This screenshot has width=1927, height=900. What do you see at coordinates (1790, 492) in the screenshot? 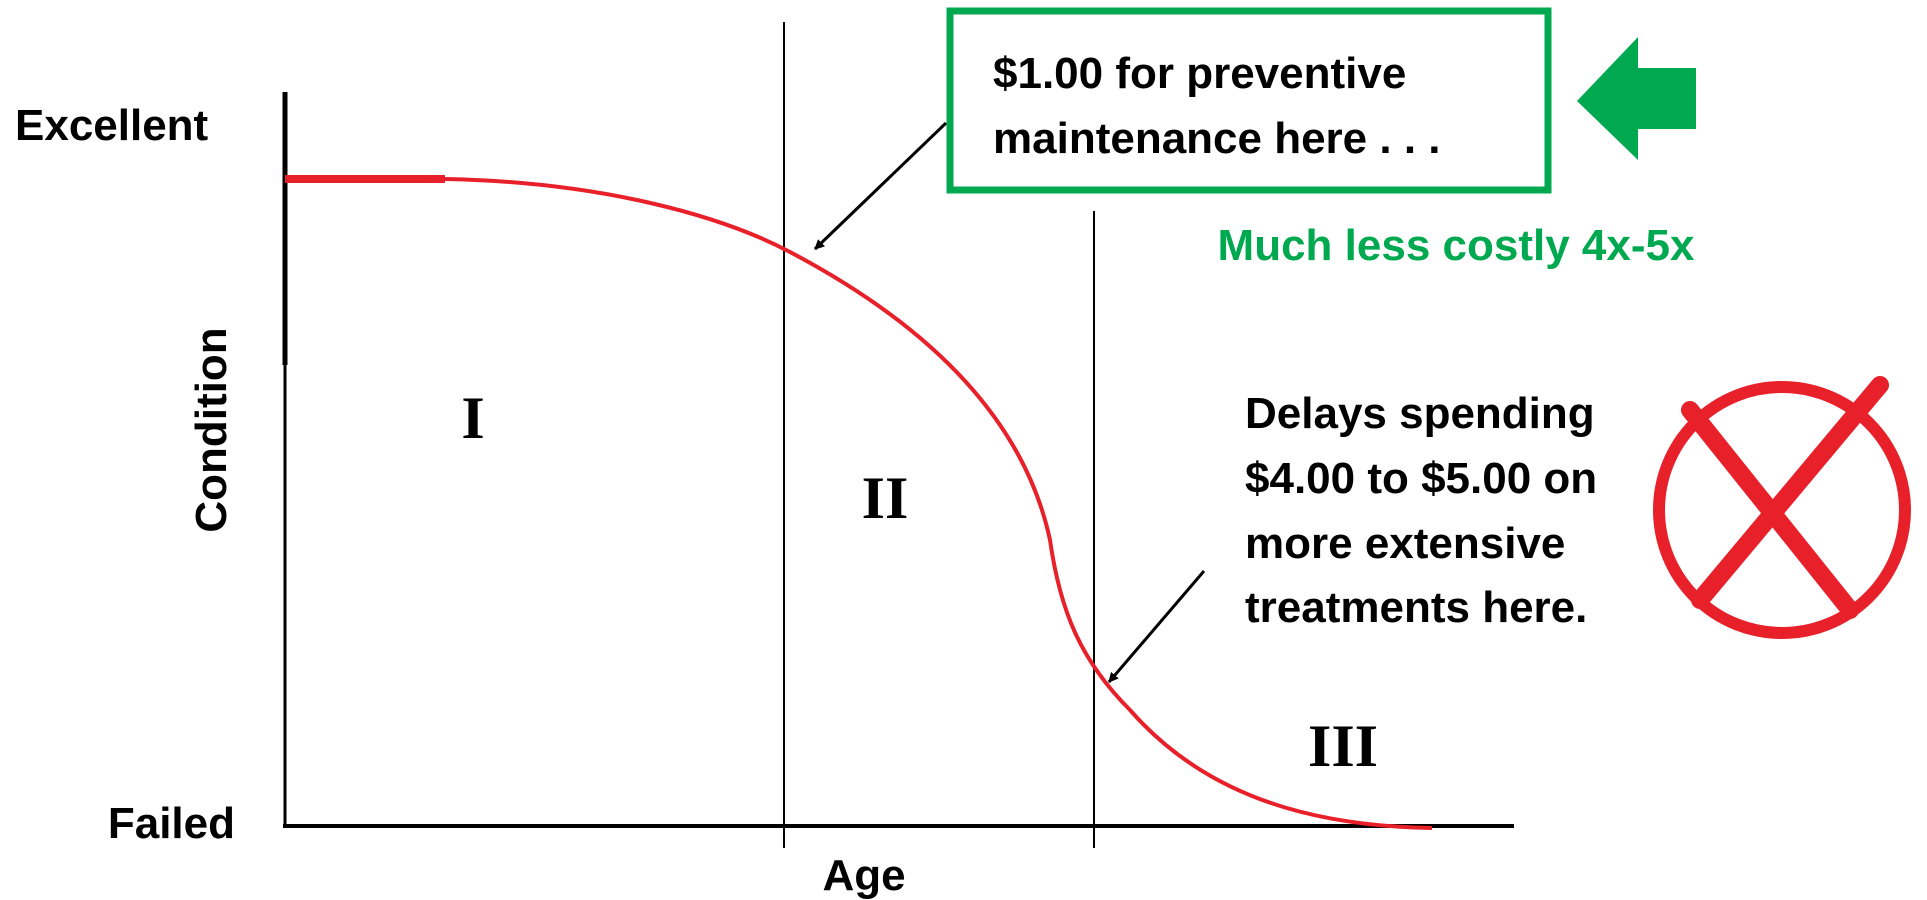
I see `reject-cross` at bounding box center [1790, 492].